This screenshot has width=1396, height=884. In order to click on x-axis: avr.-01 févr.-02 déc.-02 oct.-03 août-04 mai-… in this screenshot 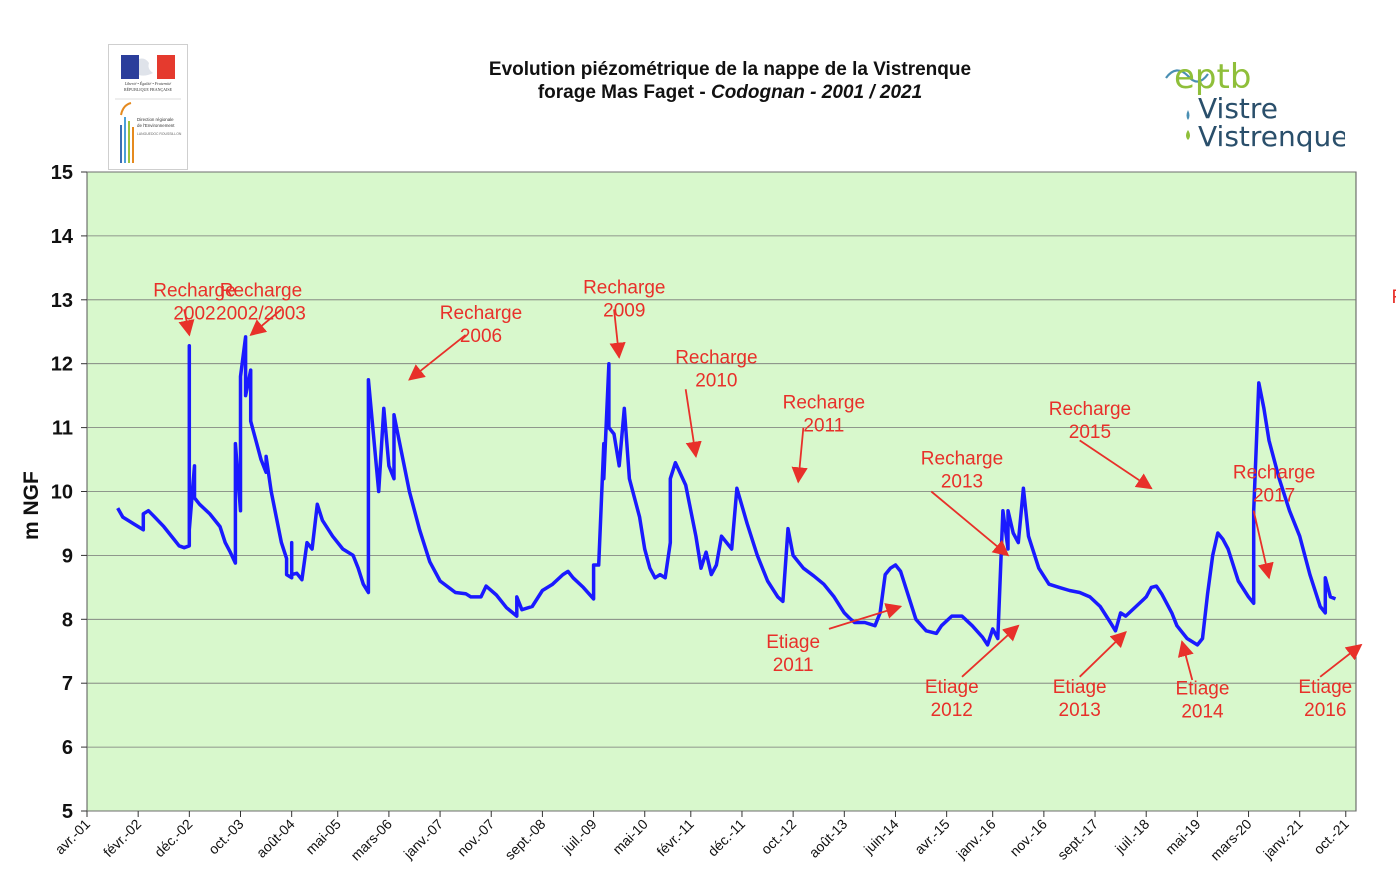, I will do `click(702, 837)`.